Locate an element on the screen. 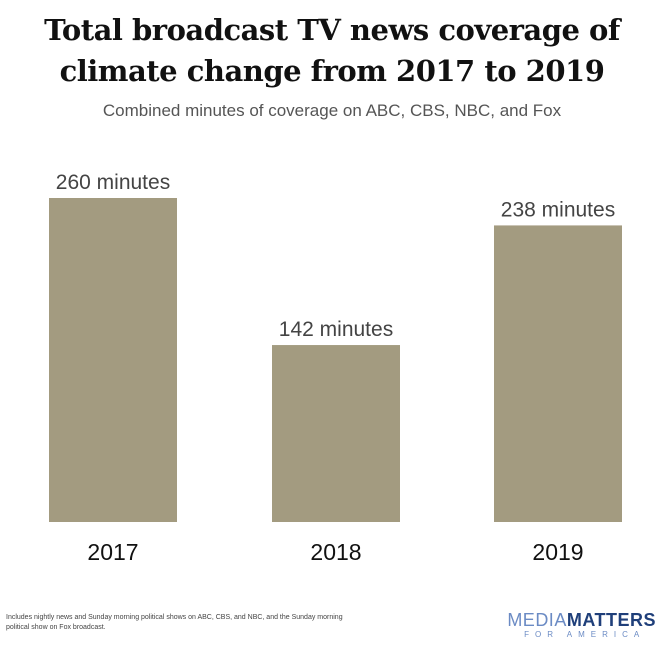 This screenshot has height=654, width=664. bar-2018 is located at coordinates (336, 433).